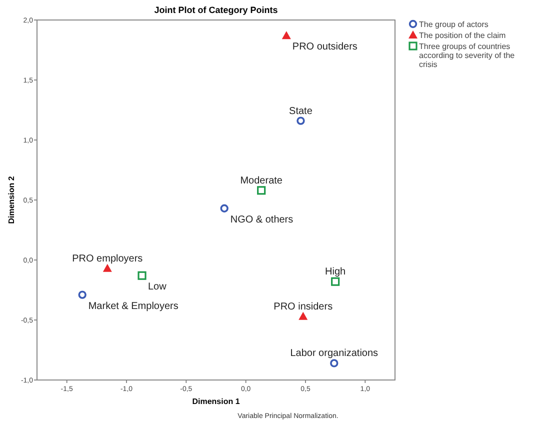 This screenshot has height=425, width=556. I want to click on annotation: Labor organizations, so click(334, 354).